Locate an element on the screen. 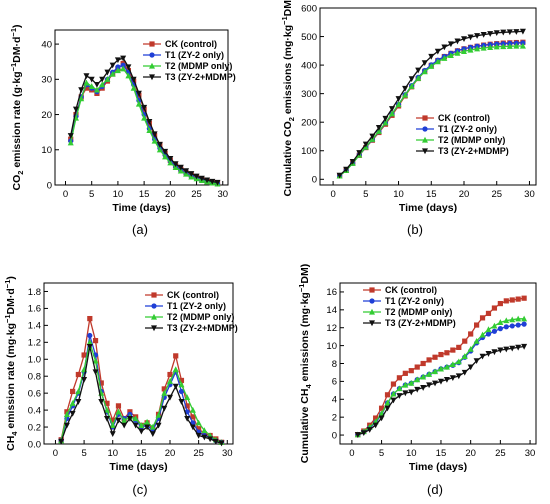 This screenshot has width=550, height=504. x-tick-label: 10 is located at coordinates (112, 453).